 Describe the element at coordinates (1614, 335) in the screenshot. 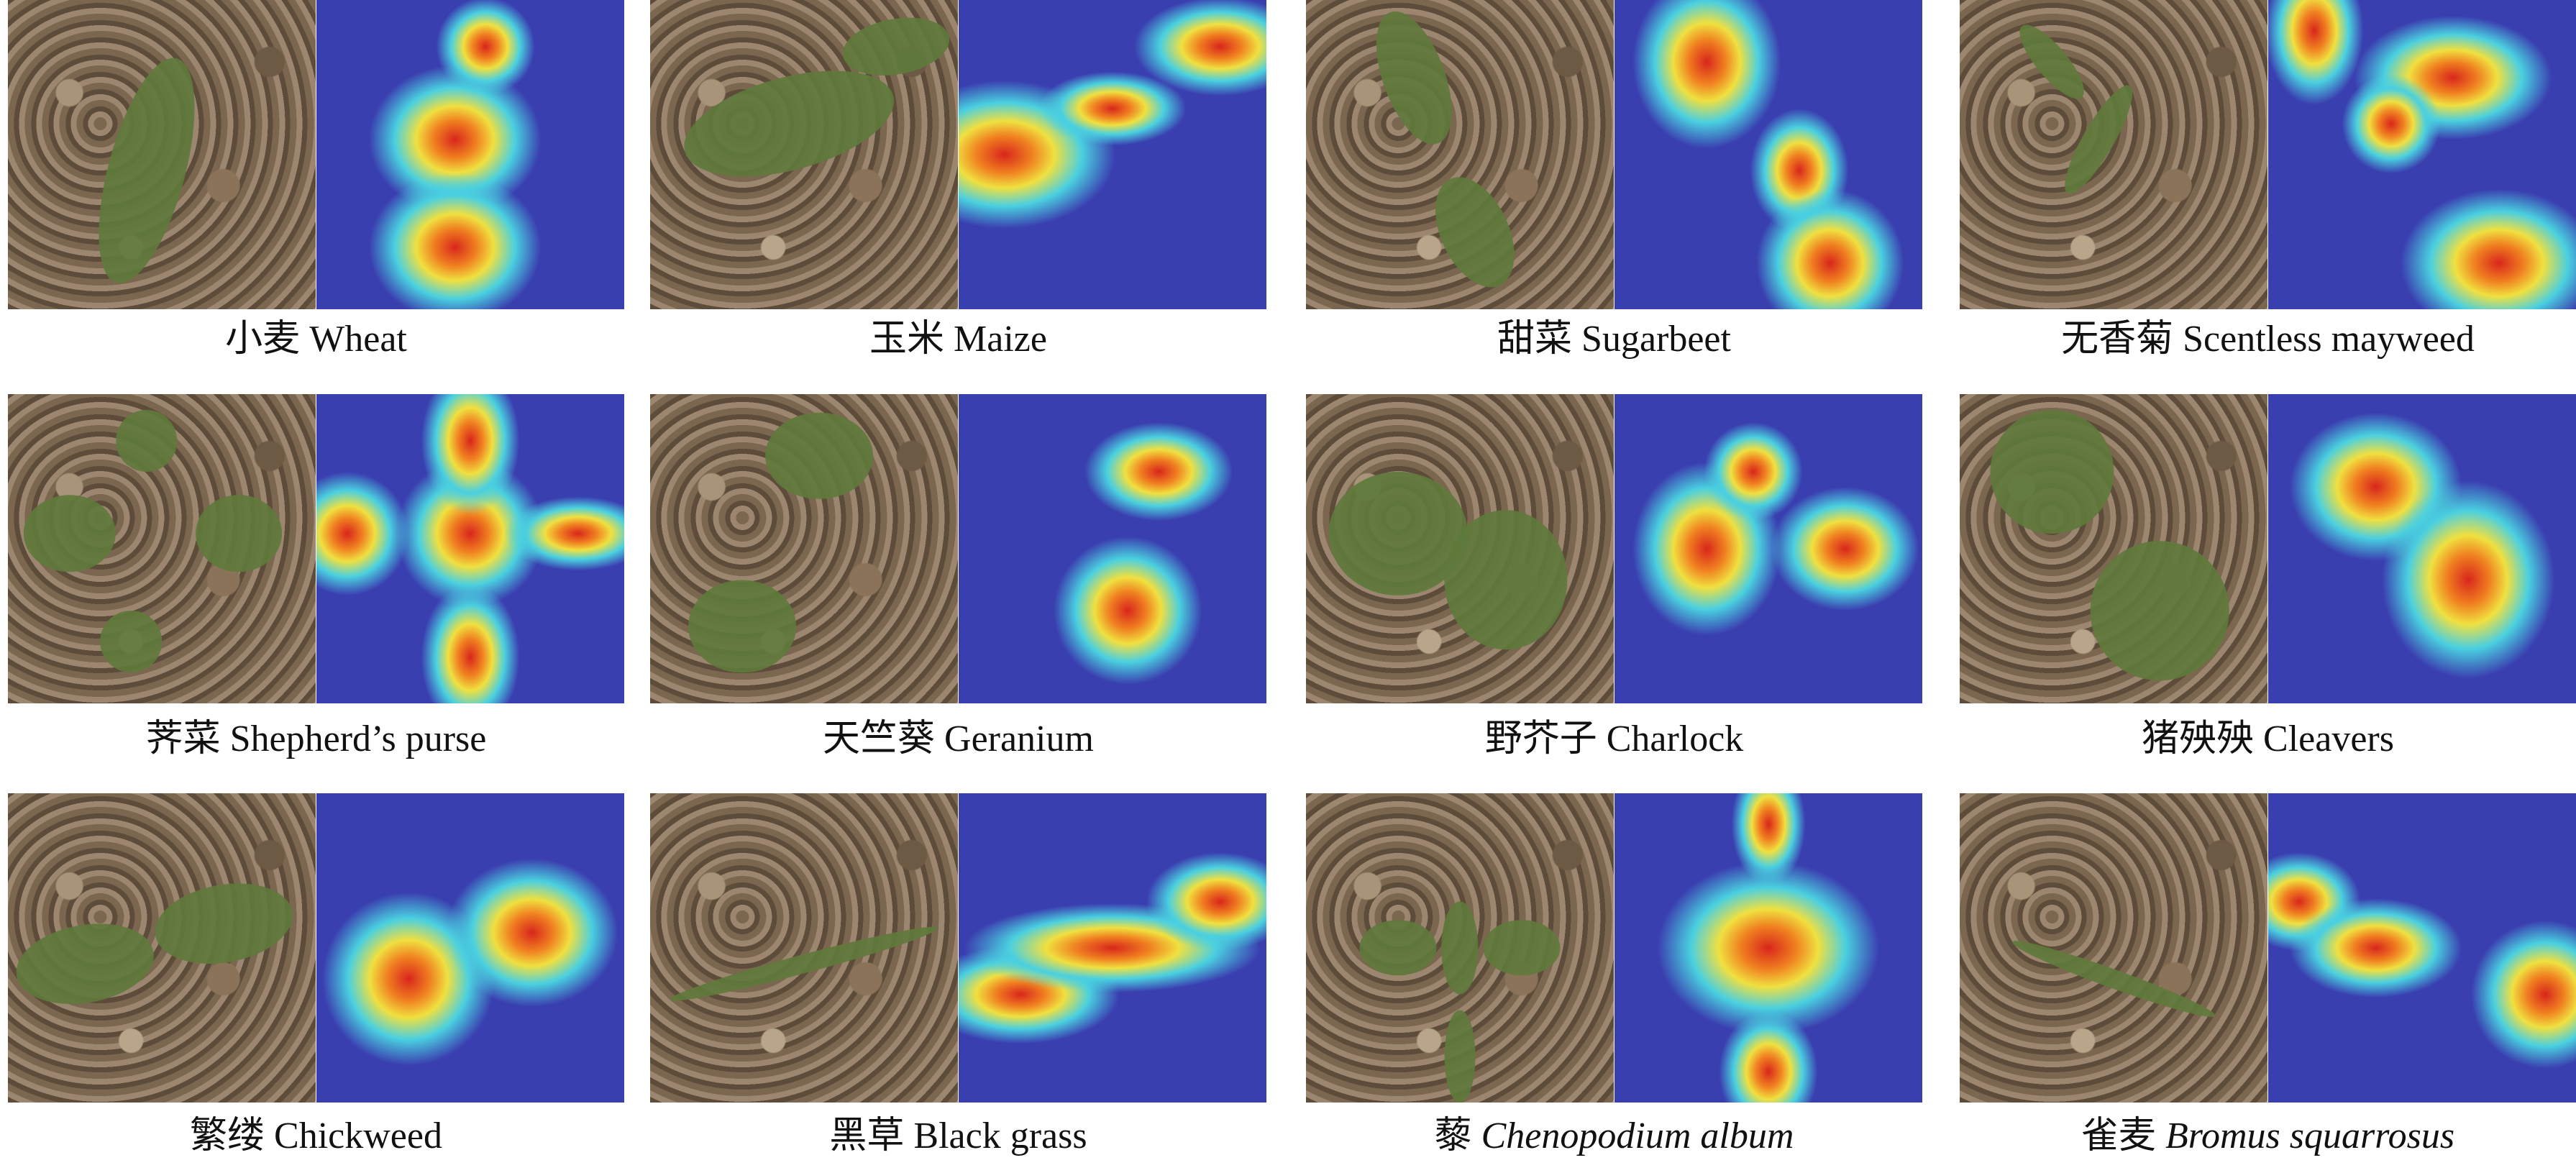

I see `panel-caption: 甜菜 Sugarbeet` at that location.